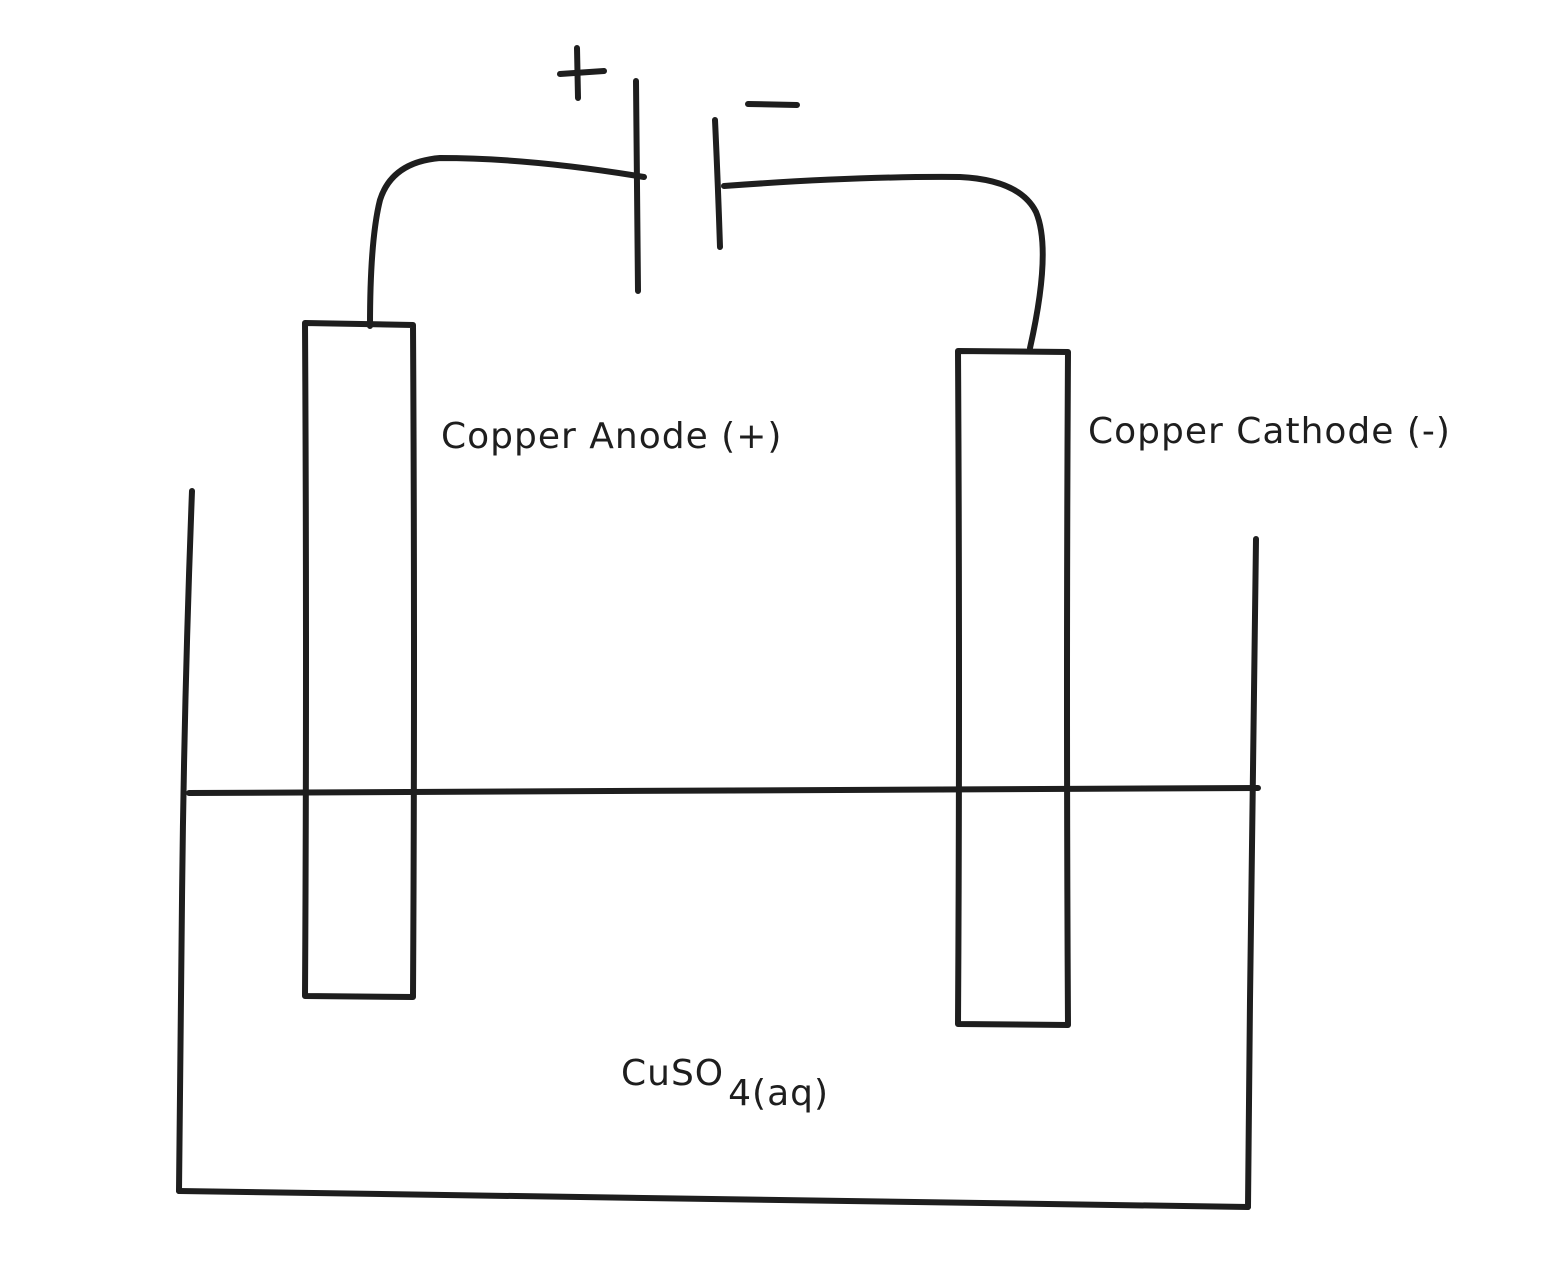 This screenshot has width=1552, height=1282. Describe the element at coordinates (717, 183) in the screenshot. I see `battery-negative-plate` at that location.